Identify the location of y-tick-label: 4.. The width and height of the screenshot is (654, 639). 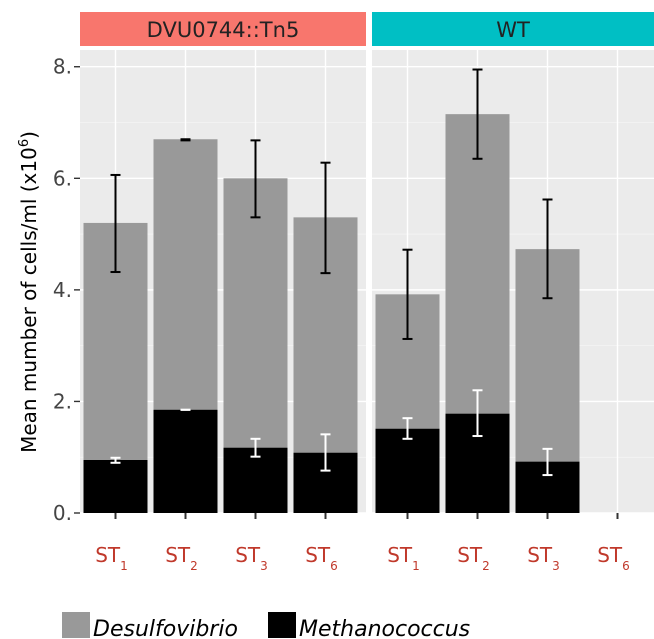
(62, 290).